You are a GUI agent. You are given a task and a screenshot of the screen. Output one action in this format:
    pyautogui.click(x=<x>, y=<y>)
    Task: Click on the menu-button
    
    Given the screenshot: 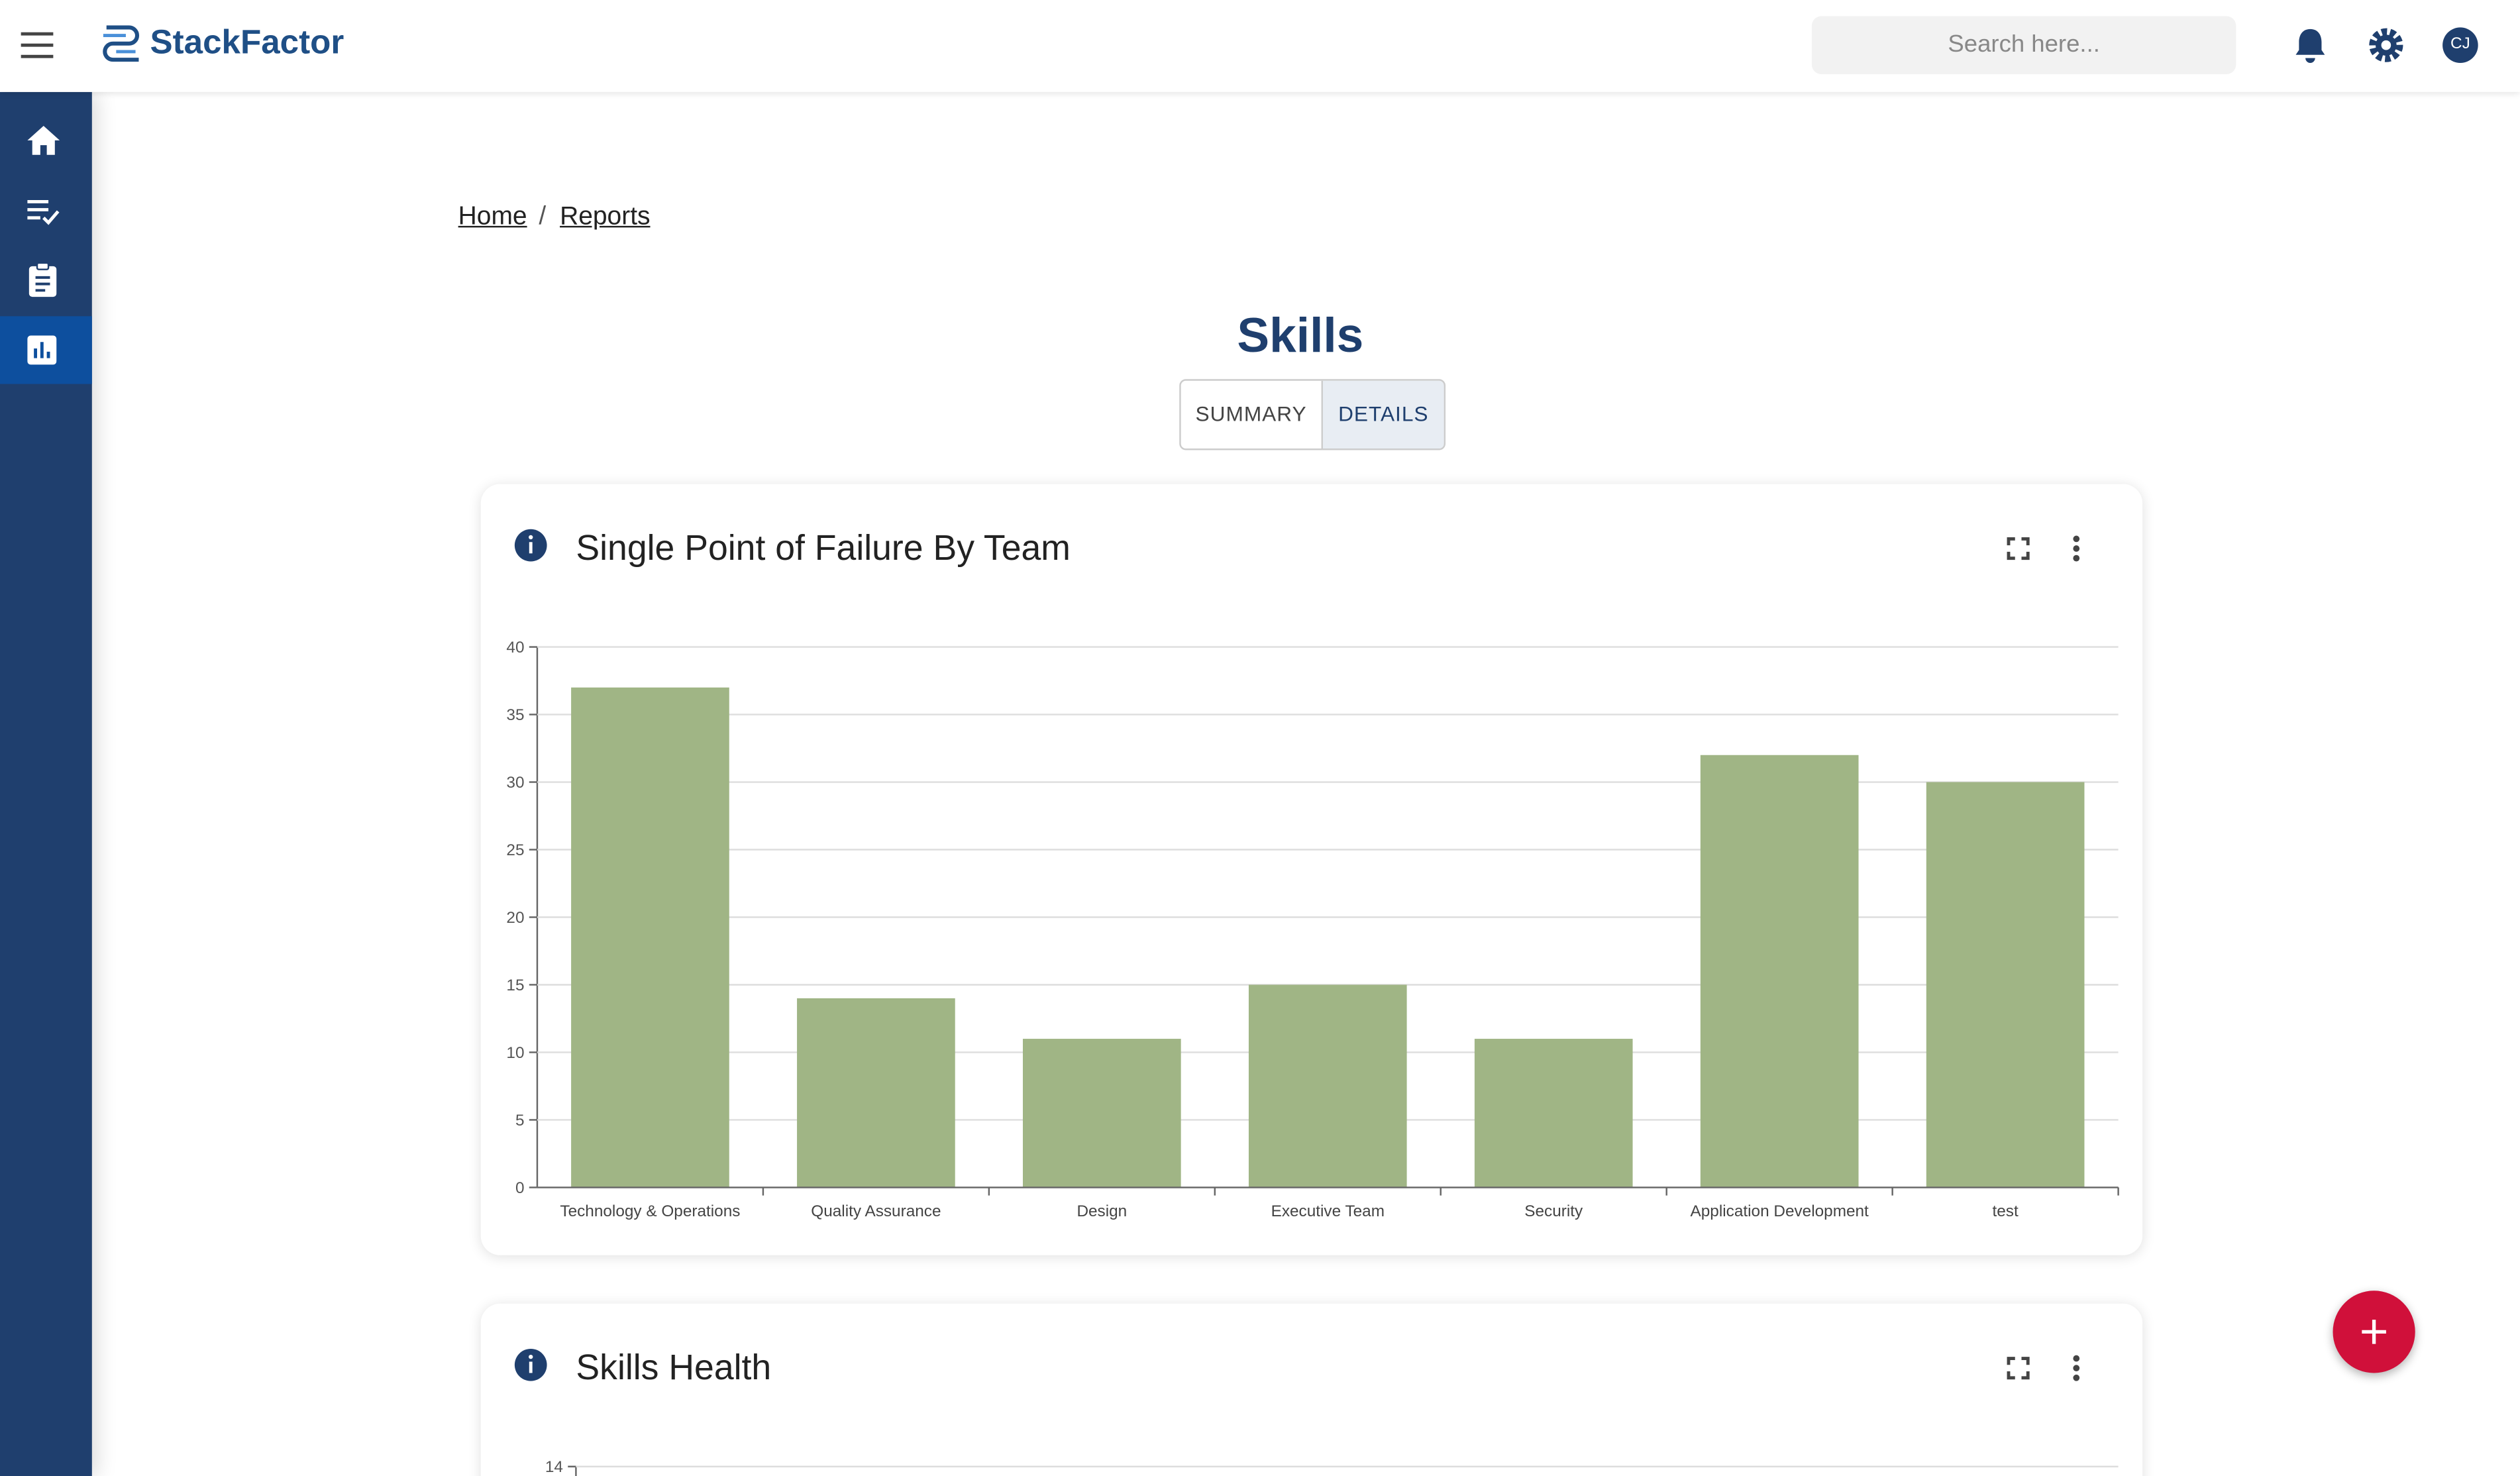 What is the action you would take?
    pyautogui.click(x=37, y=45)
    